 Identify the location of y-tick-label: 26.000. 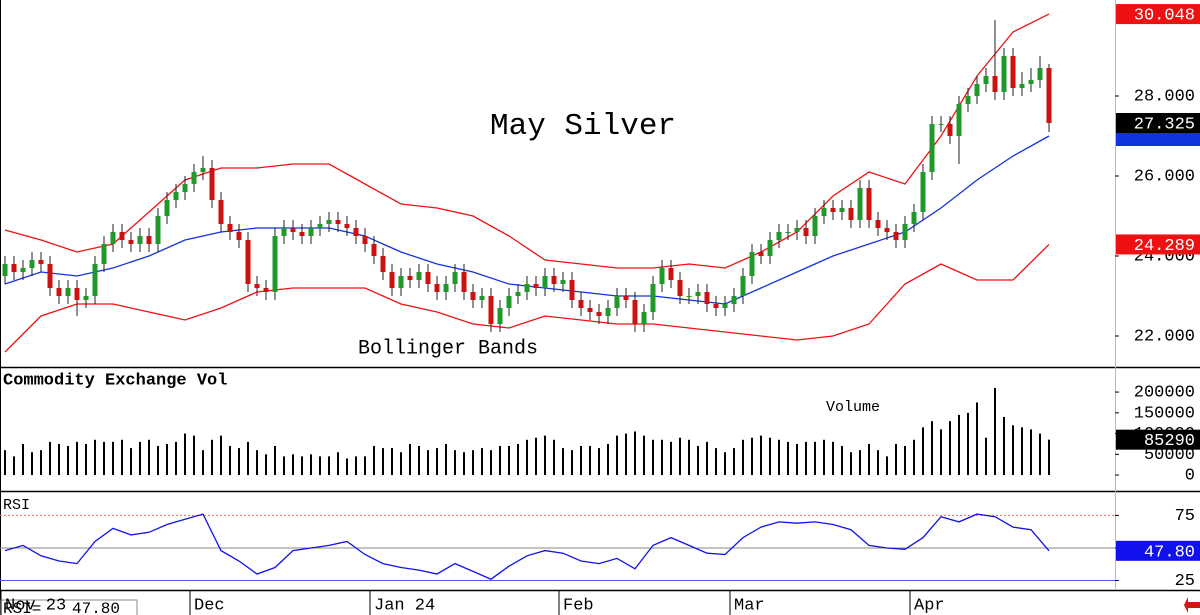
(1164, 176).